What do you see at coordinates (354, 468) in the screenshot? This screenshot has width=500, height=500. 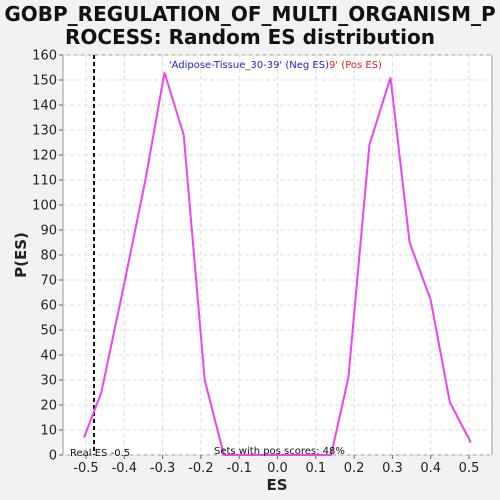 I see `x-tick-label: 0.2` at bounding box center [354, 468].